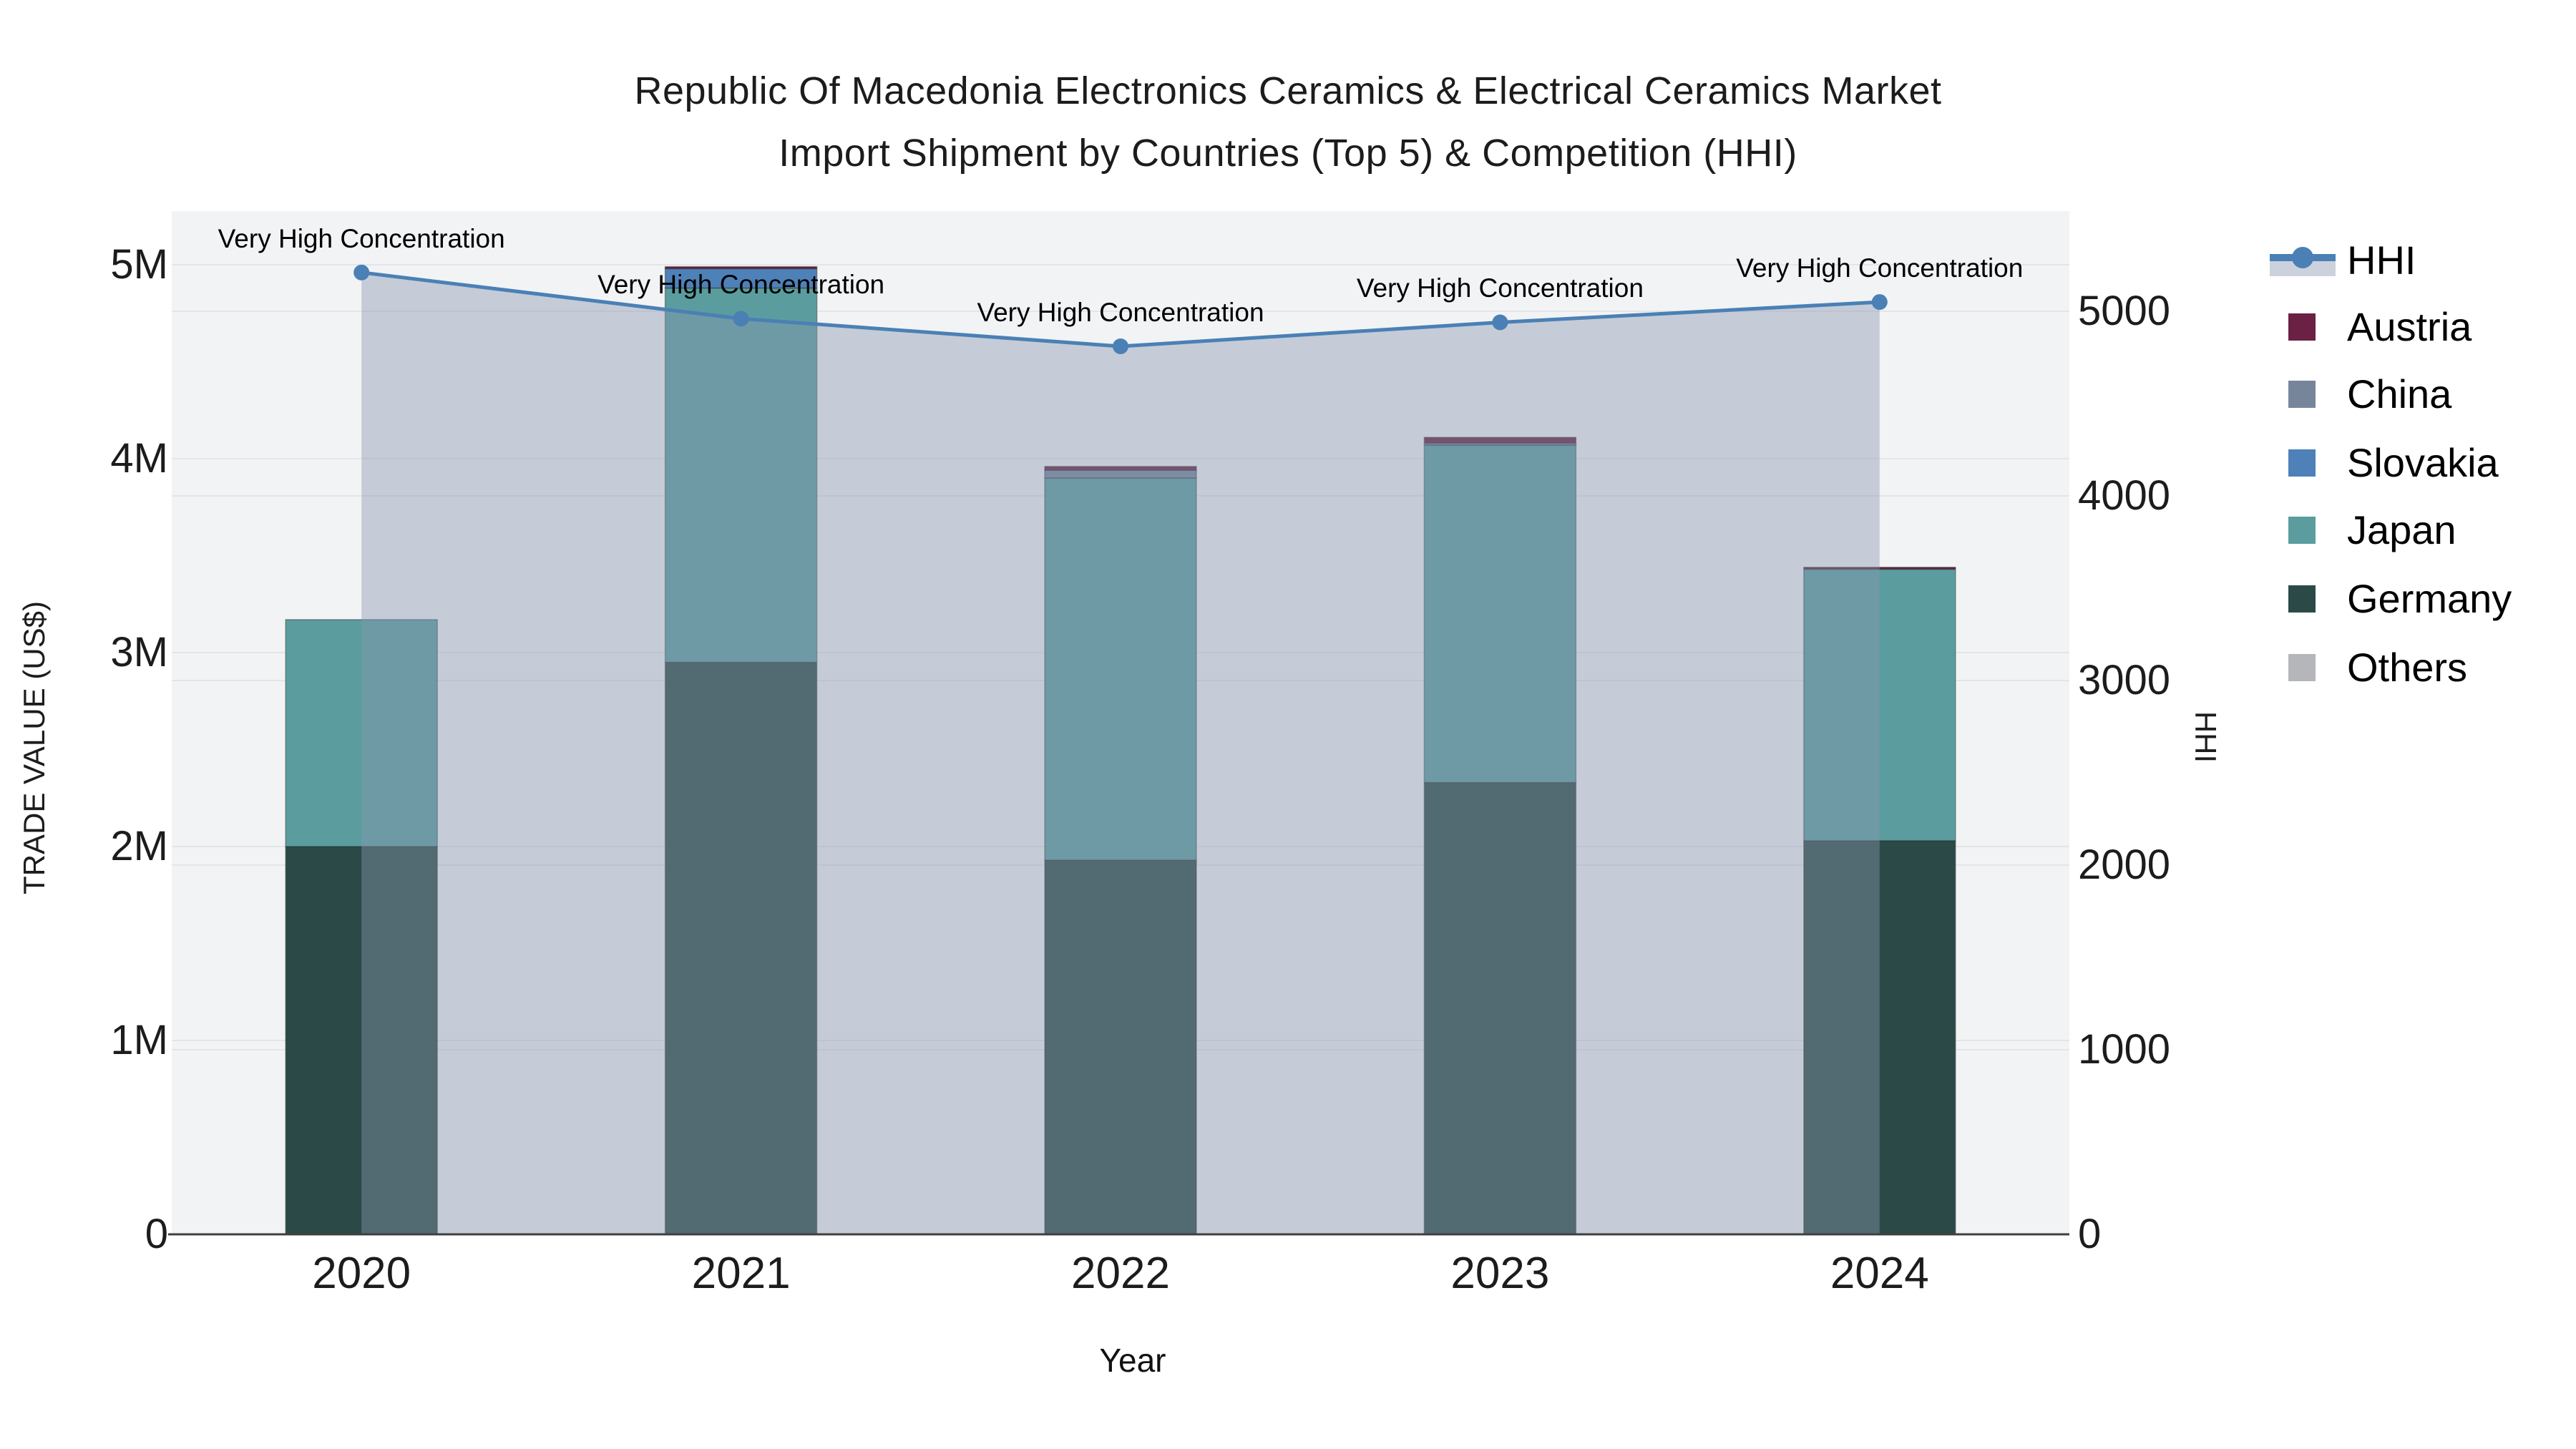  What do you see at coordinates (361, 1040) in the screenshot?
I see `bar-segment-germany-2020` at bounding box center [361, 1040].